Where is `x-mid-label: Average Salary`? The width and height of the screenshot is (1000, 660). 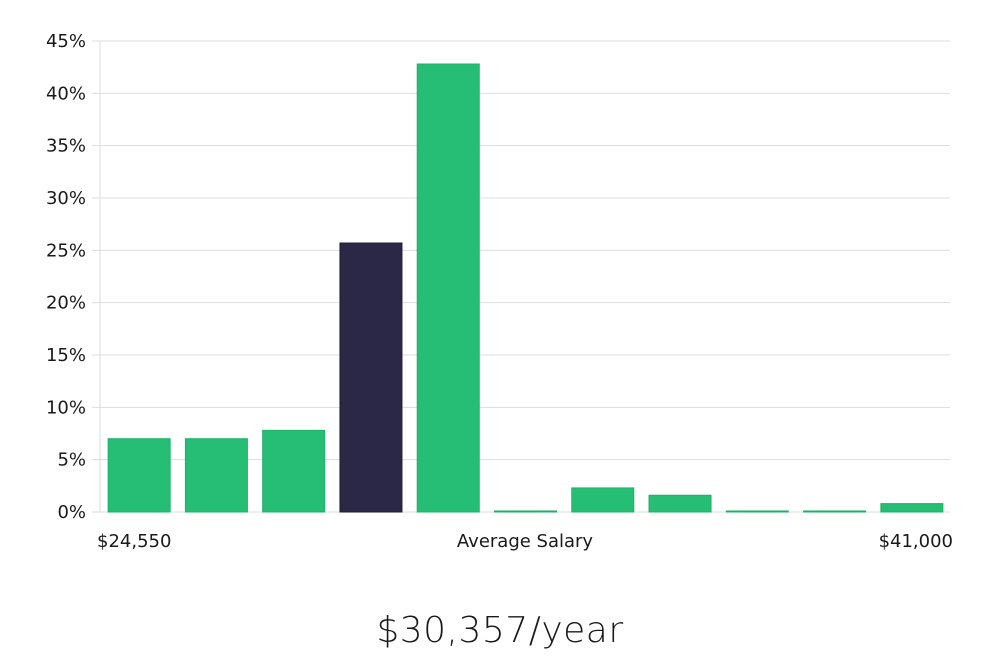
x-mid-label: Average Salary is located at coordinates (525, 541).